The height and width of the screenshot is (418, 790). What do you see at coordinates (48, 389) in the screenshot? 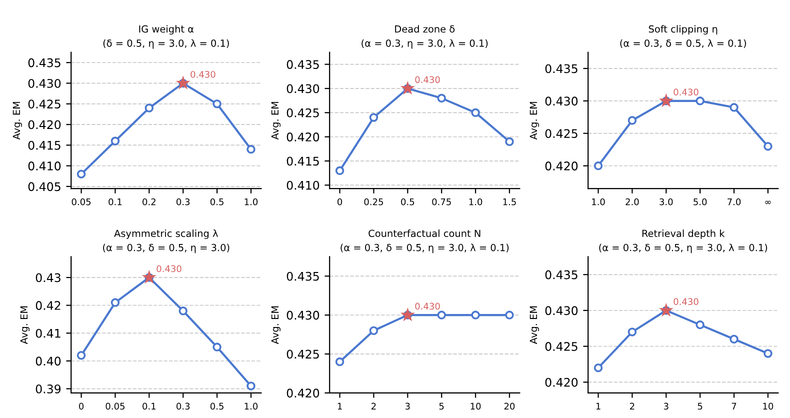
I see `y-tick-label: 0.39` at bounding box center [48, 389].